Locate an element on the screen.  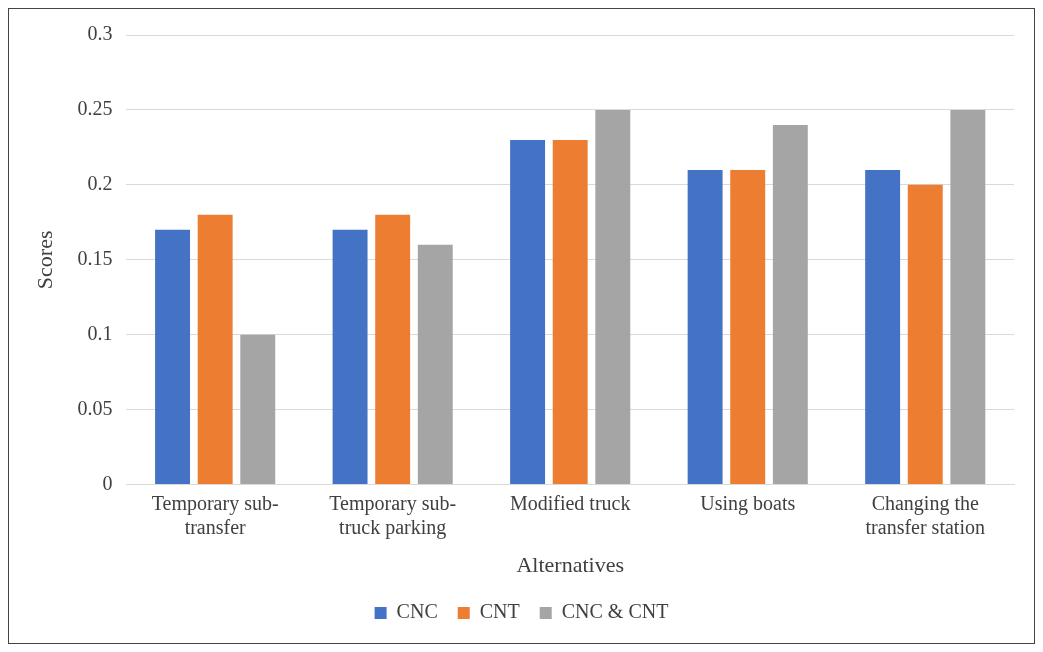
y-tick-label: 0.2 is located at coordinates (100, 183).